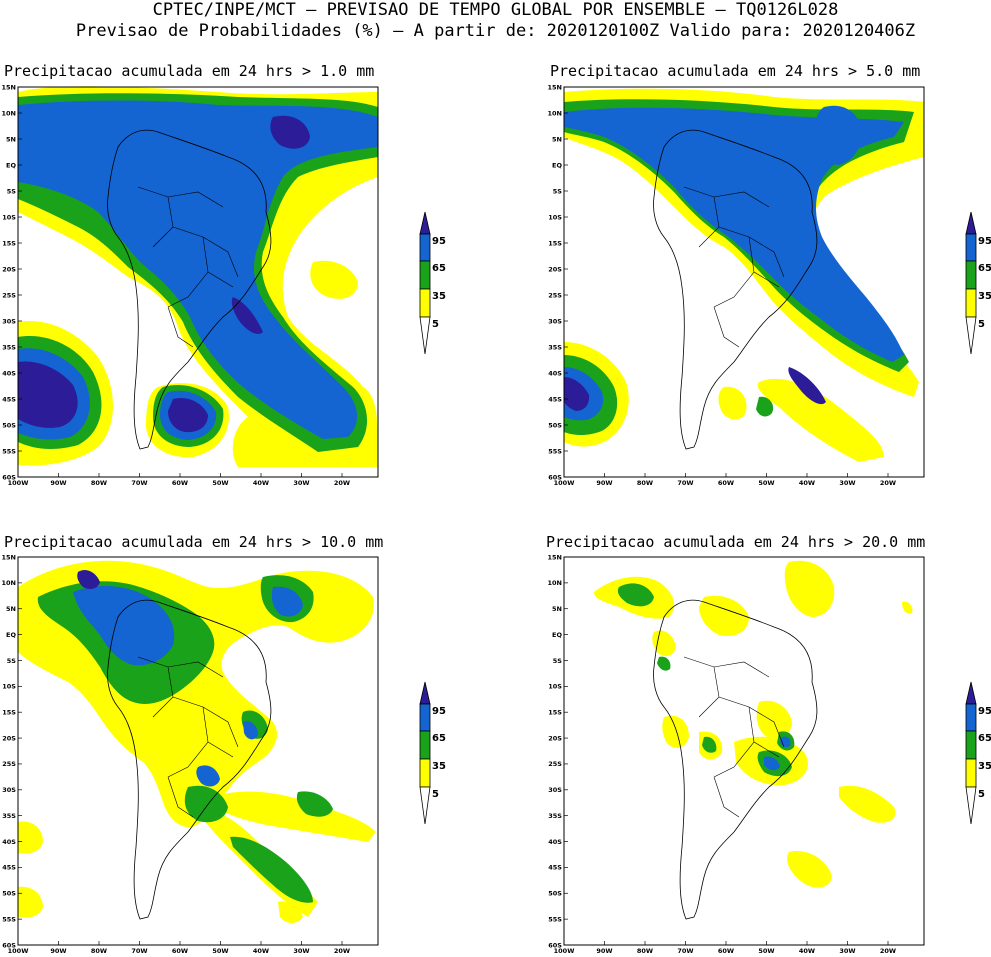 The height and width of the screenshot is (957, 991). I want to click on lat-label-15n: 15N, so click(555, 87).